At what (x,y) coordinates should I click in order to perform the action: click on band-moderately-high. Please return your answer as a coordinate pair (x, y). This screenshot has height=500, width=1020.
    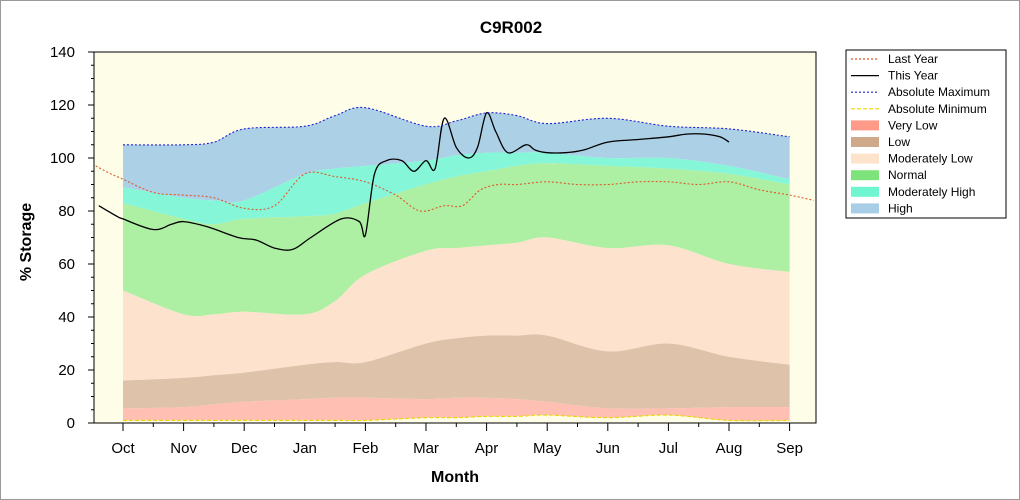
    Looking at the image, I should click on (456, 188).